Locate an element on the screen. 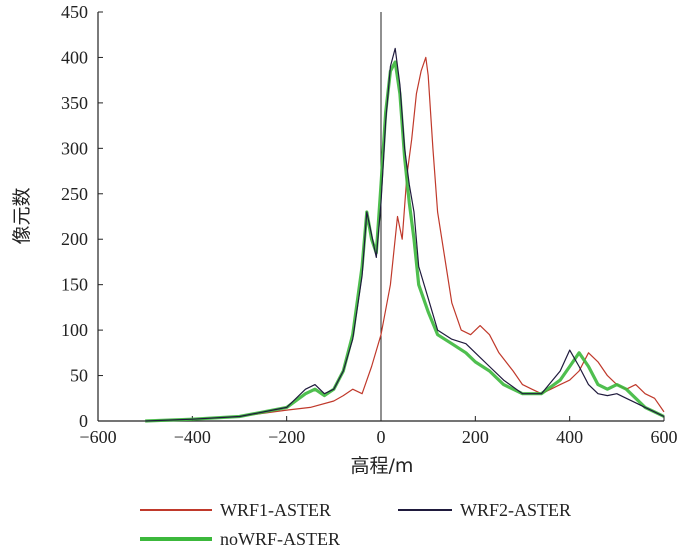 The image size is (700, 550). x-tick-label: 200 is located at coordinates (475, 437).